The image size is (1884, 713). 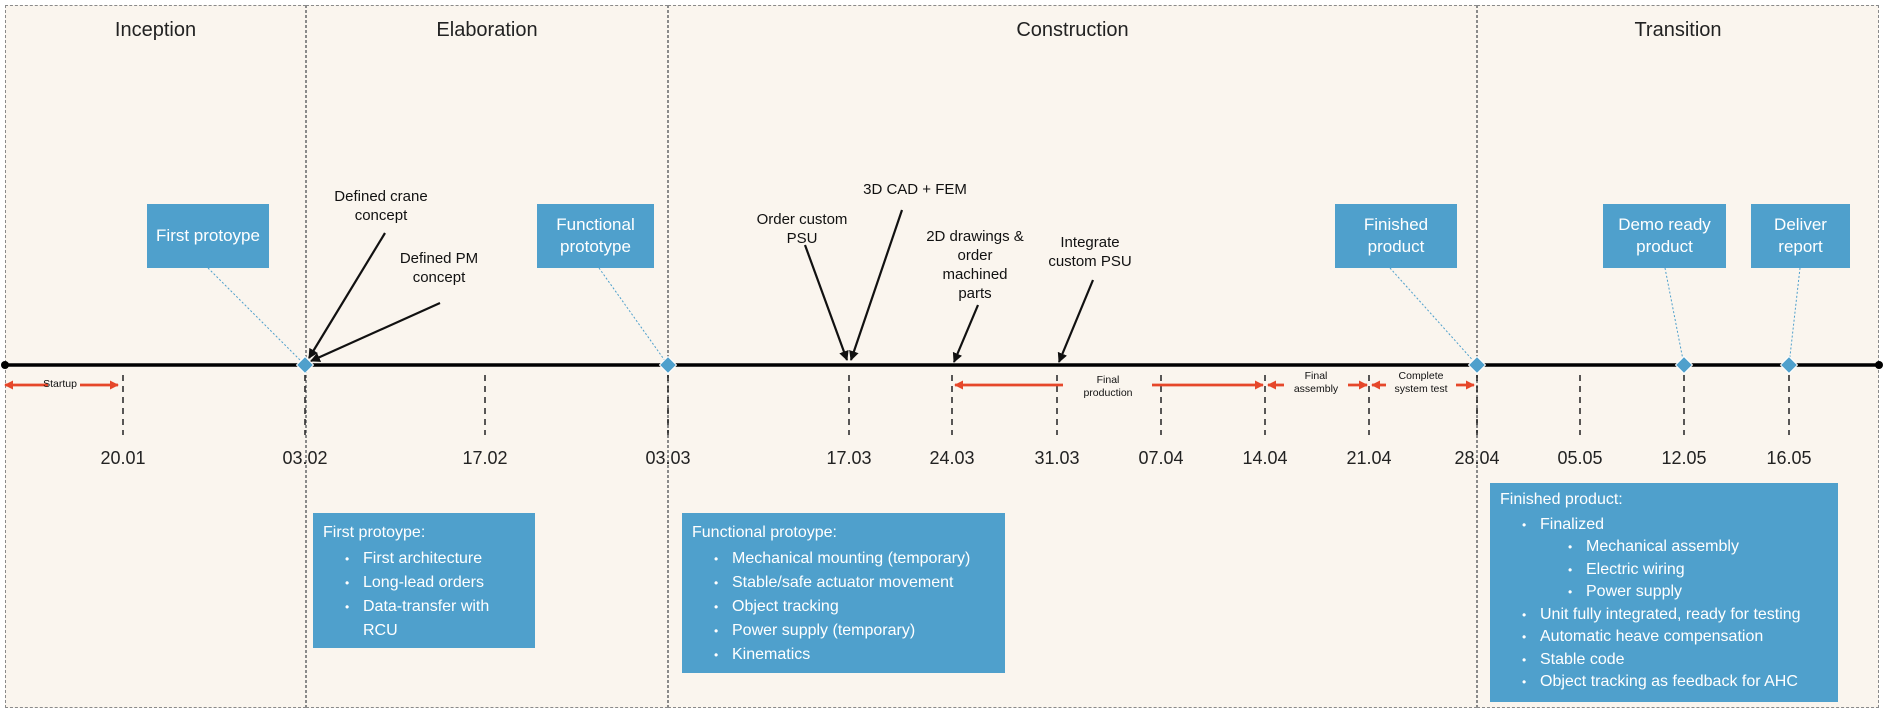 I want to click on panel-item: Long-lead orders, so click(x=424, y=583).